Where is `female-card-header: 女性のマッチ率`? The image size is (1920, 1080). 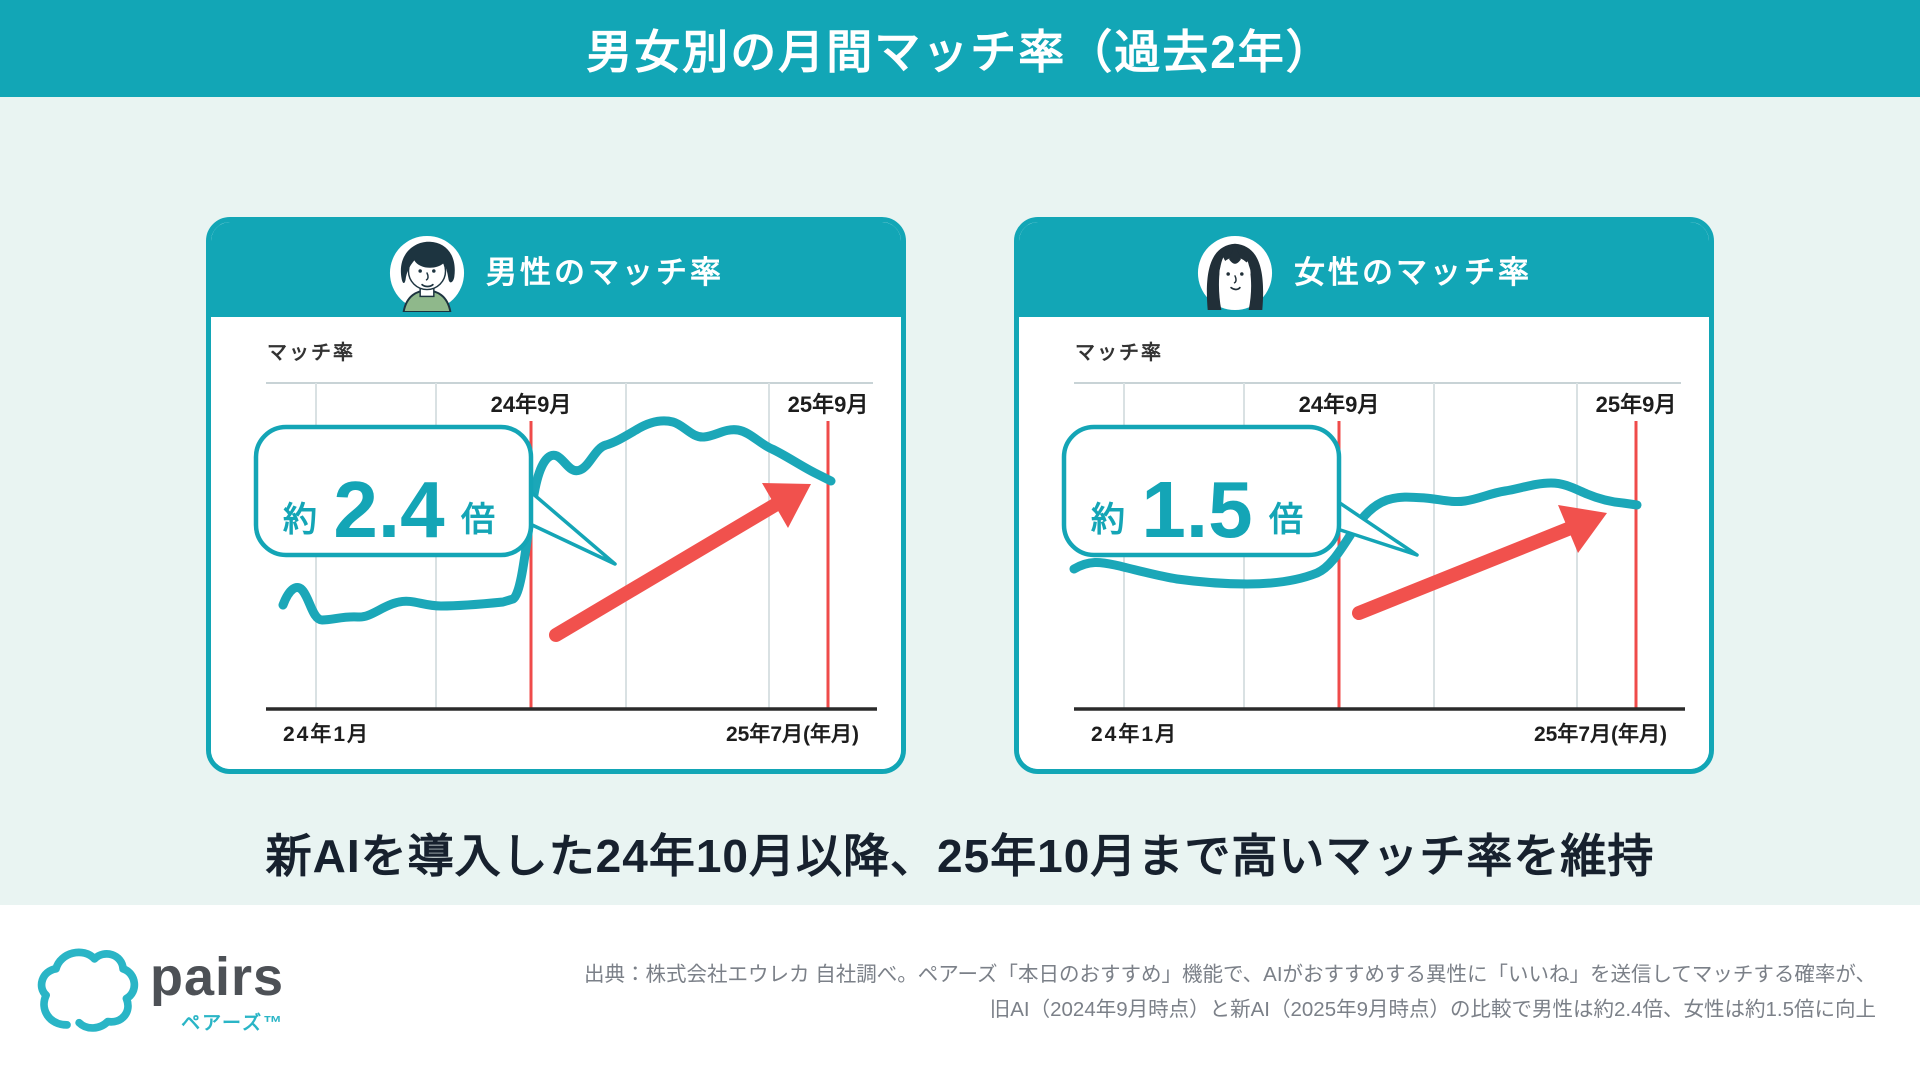 female-card-header: 女性のマッチ率 is located at coordinates (1364, 269).